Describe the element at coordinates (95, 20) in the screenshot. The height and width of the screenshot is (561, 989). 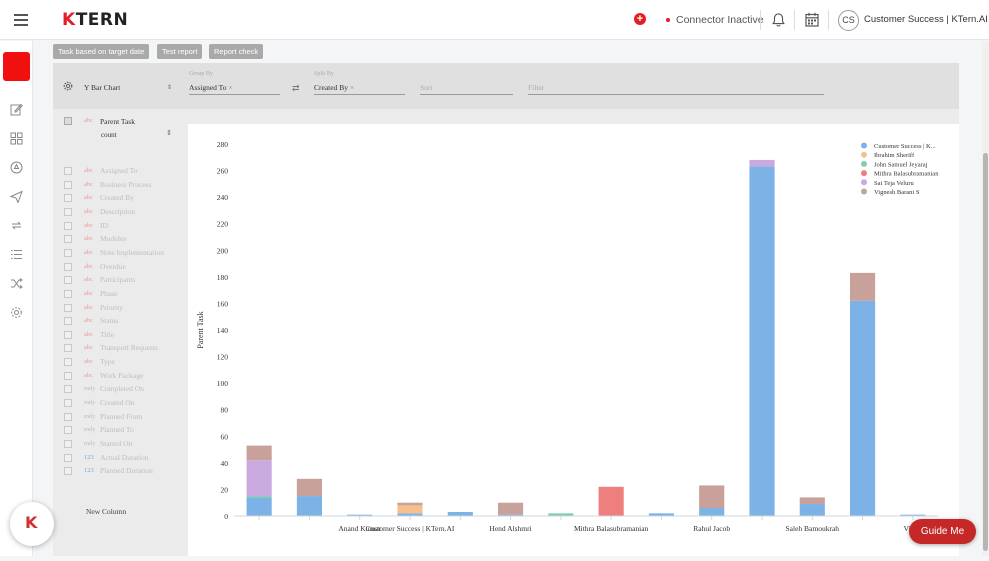
I see `ktern-logo: KTERN` at that location.